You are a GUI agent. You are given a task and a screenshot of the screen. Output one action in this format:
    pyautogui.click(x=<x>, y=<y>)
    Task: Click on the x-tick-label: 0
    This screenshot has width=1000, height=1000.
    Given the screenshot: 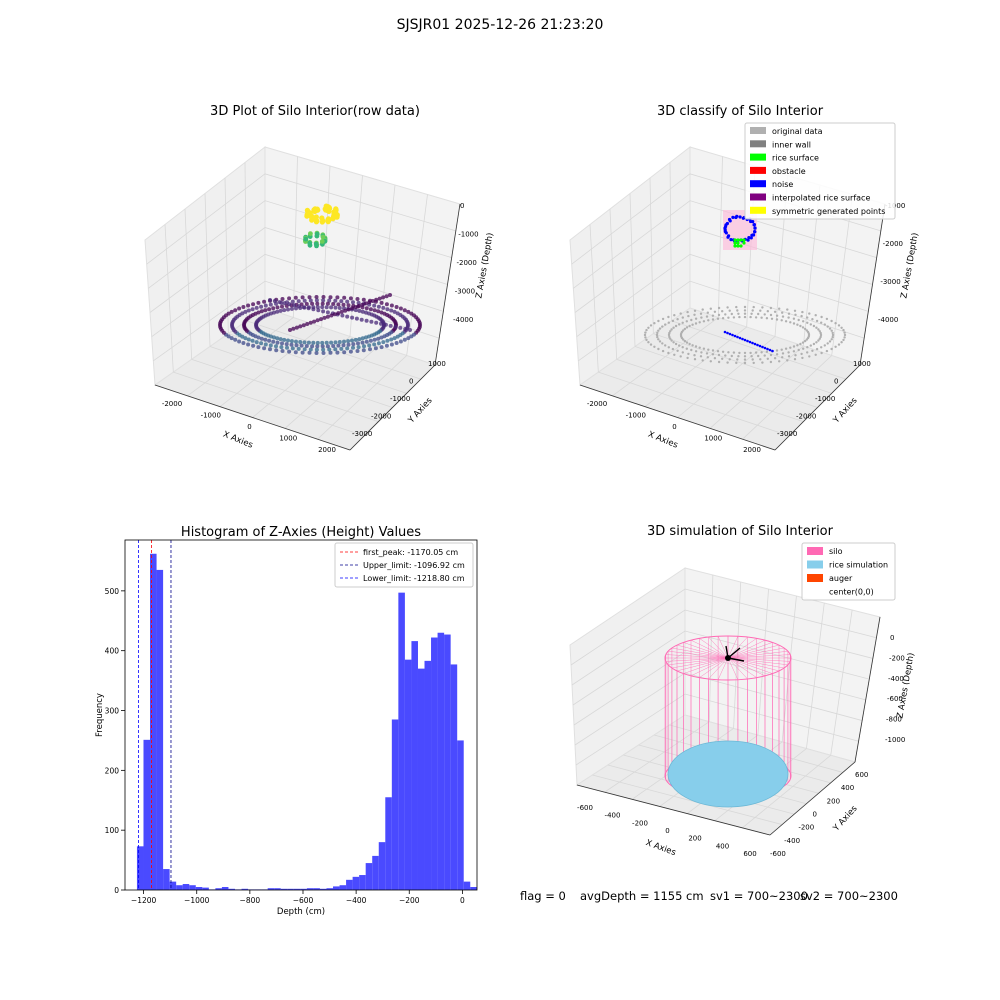 What is the action you would take?
    pyautogui.click(x=462, y=900)
    